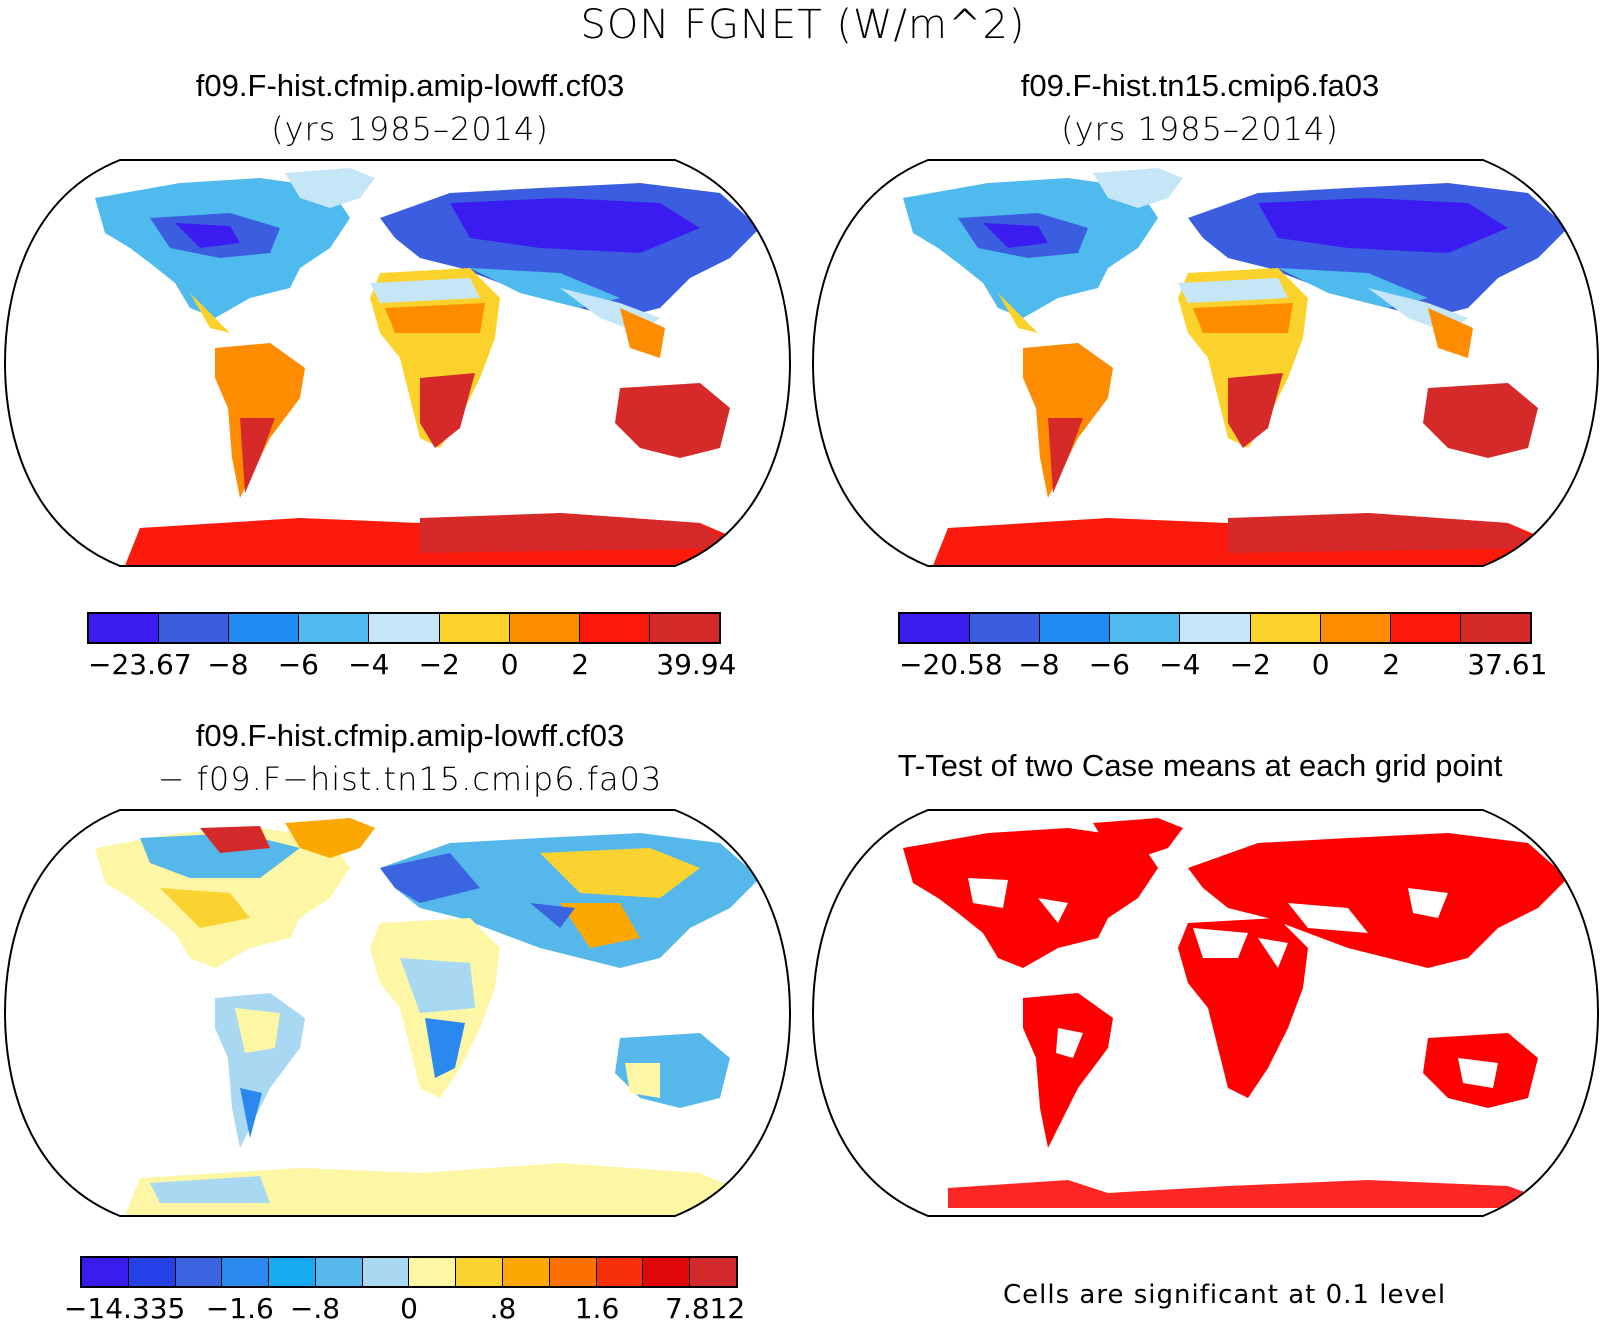 This screenshot has width=1606, height=1327. Describe the element at coordinates (410, 779) in the screenshot. I see `panel3-subtitle: − f09.F−hist.tn15.cmip6.fa03` at that location.